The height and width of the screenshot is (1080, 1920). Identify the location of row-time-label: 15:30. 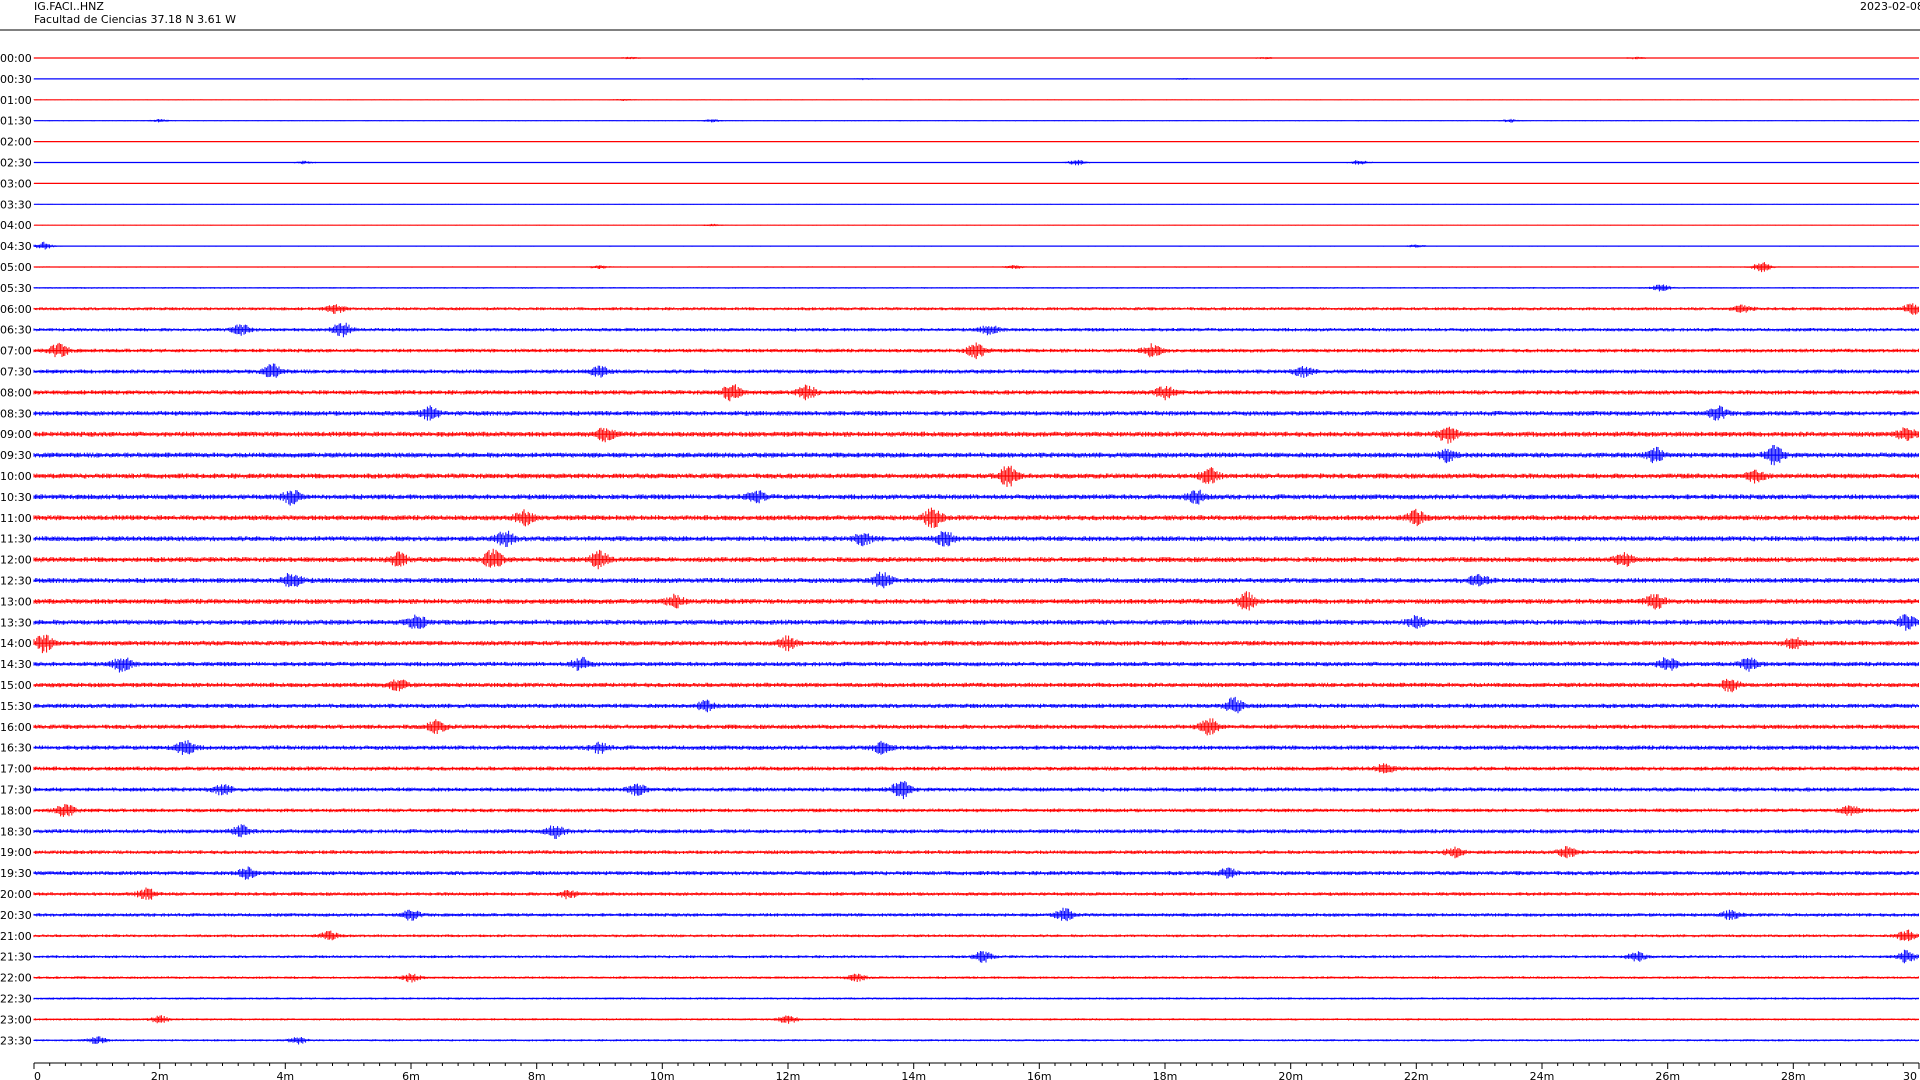
(16, 706).